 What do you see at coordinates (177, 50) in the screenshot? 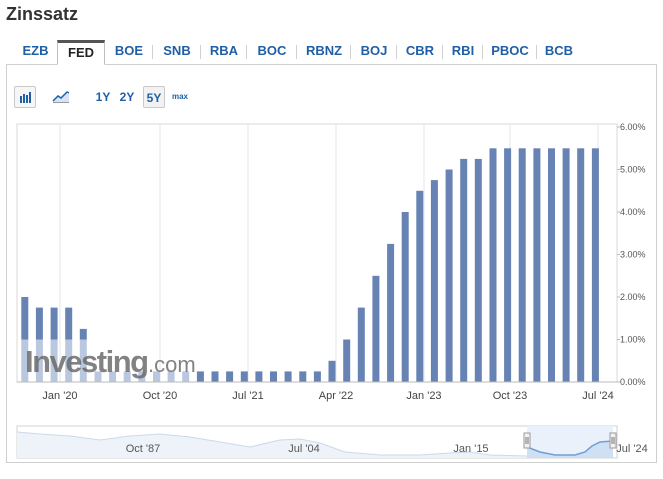
I see `tab-snb: SNB` at bounding box center [177, 50].